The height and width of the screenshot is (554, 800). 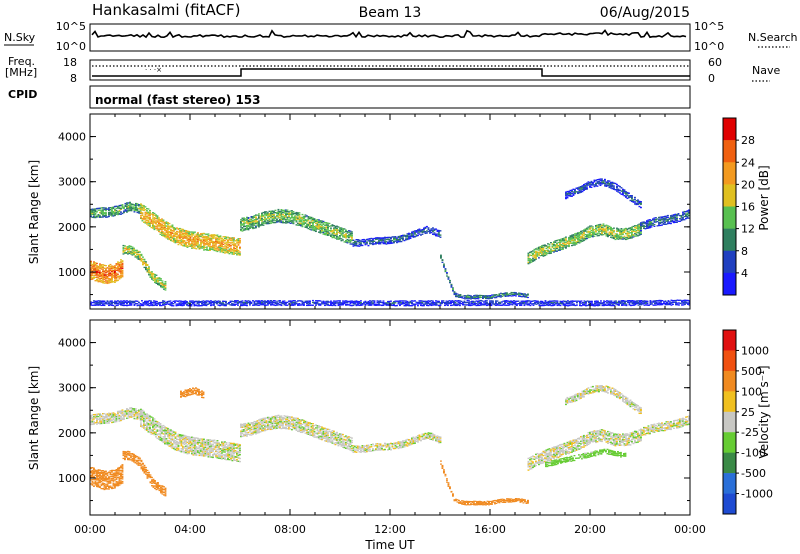 What do you see at coordinates (751, 391) in the screenshot?
I see `velocity-tick-label: 100` at bounding box center [751, 391].